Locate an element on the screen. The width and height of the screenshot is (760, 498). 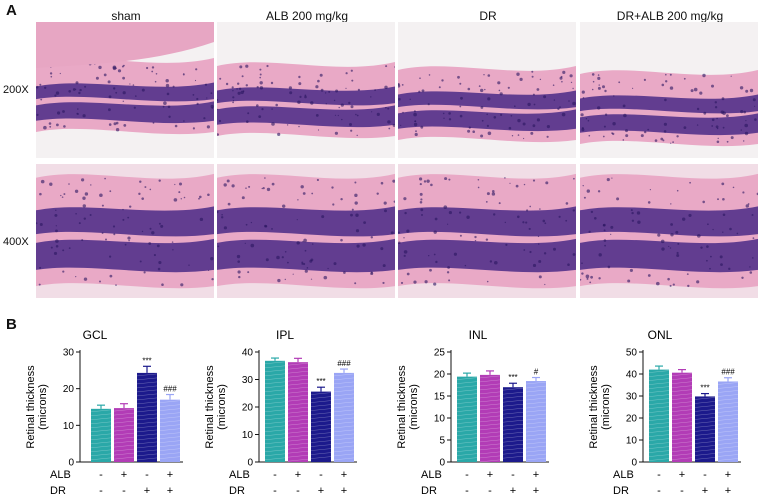
column-label-dr-alb: DR+ALB 200 mg/kg is located at coordinates (670, 16).